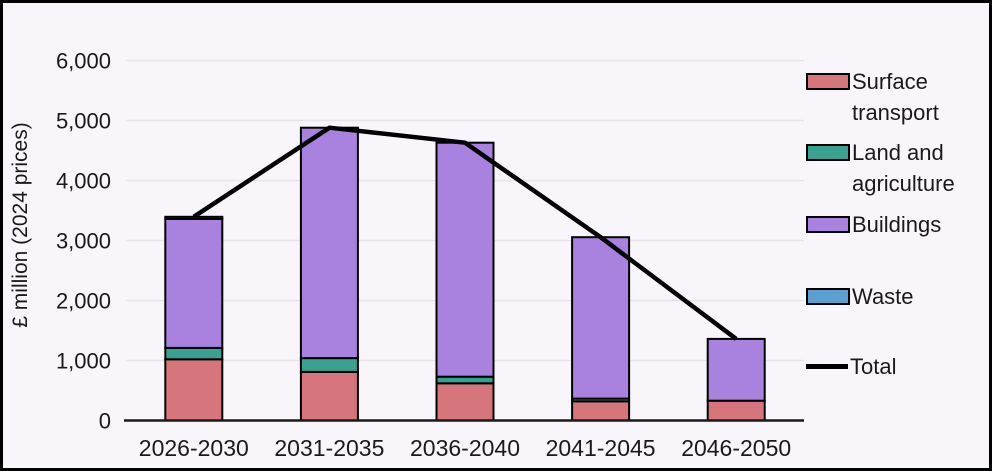 The height and width of the screenshot is (471, 992). Describe the element at coordinates (828, 224) in the screenshot. I see `buildings-swatch-icon` at that location.